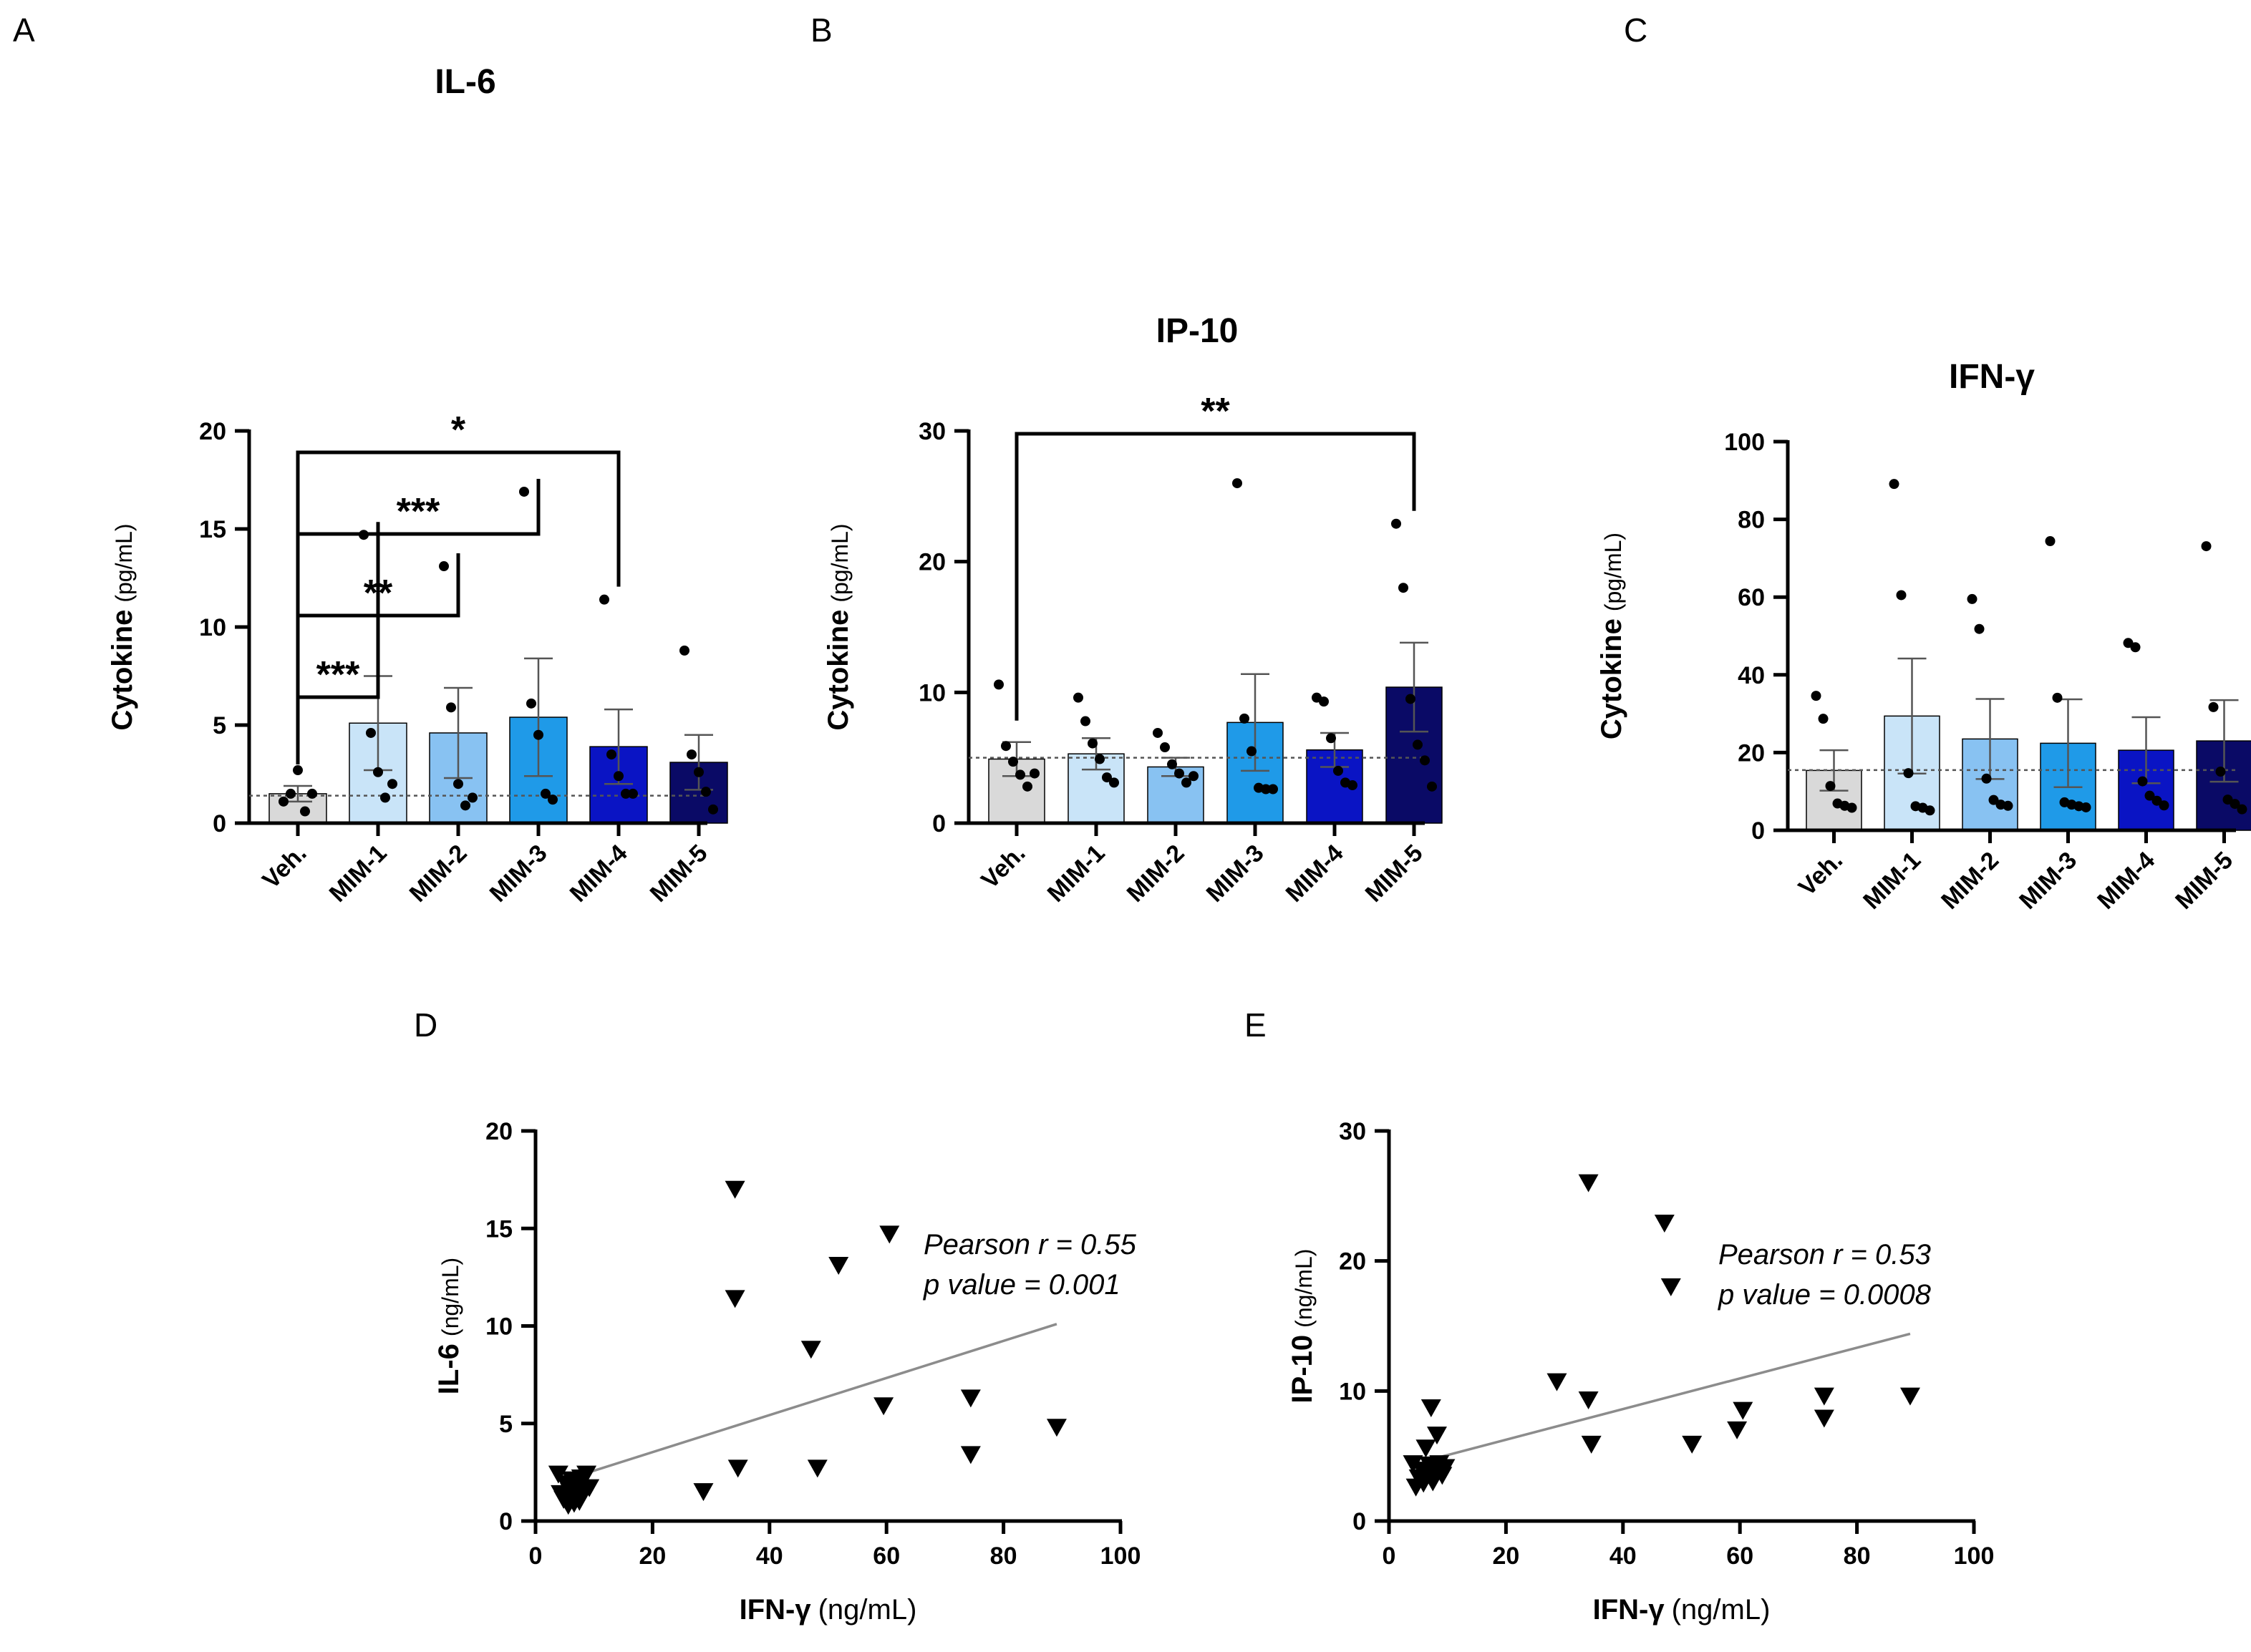  I want to click on panel-d-x-axis-label: IFN-γ (ng/mL), so click(828, 1610).